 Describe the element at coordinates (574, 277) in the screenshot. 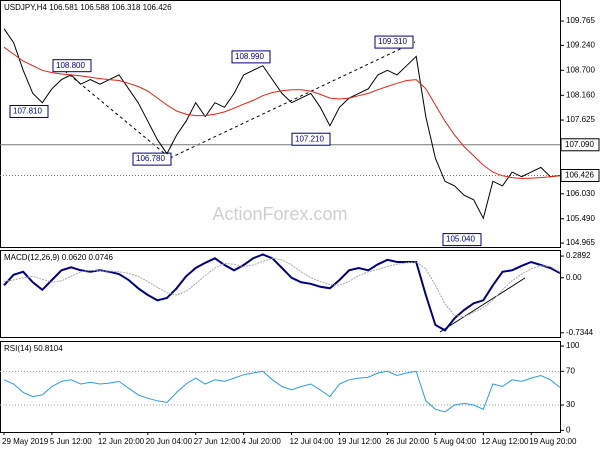

I see `y-tick-label: 0.00` at that location.